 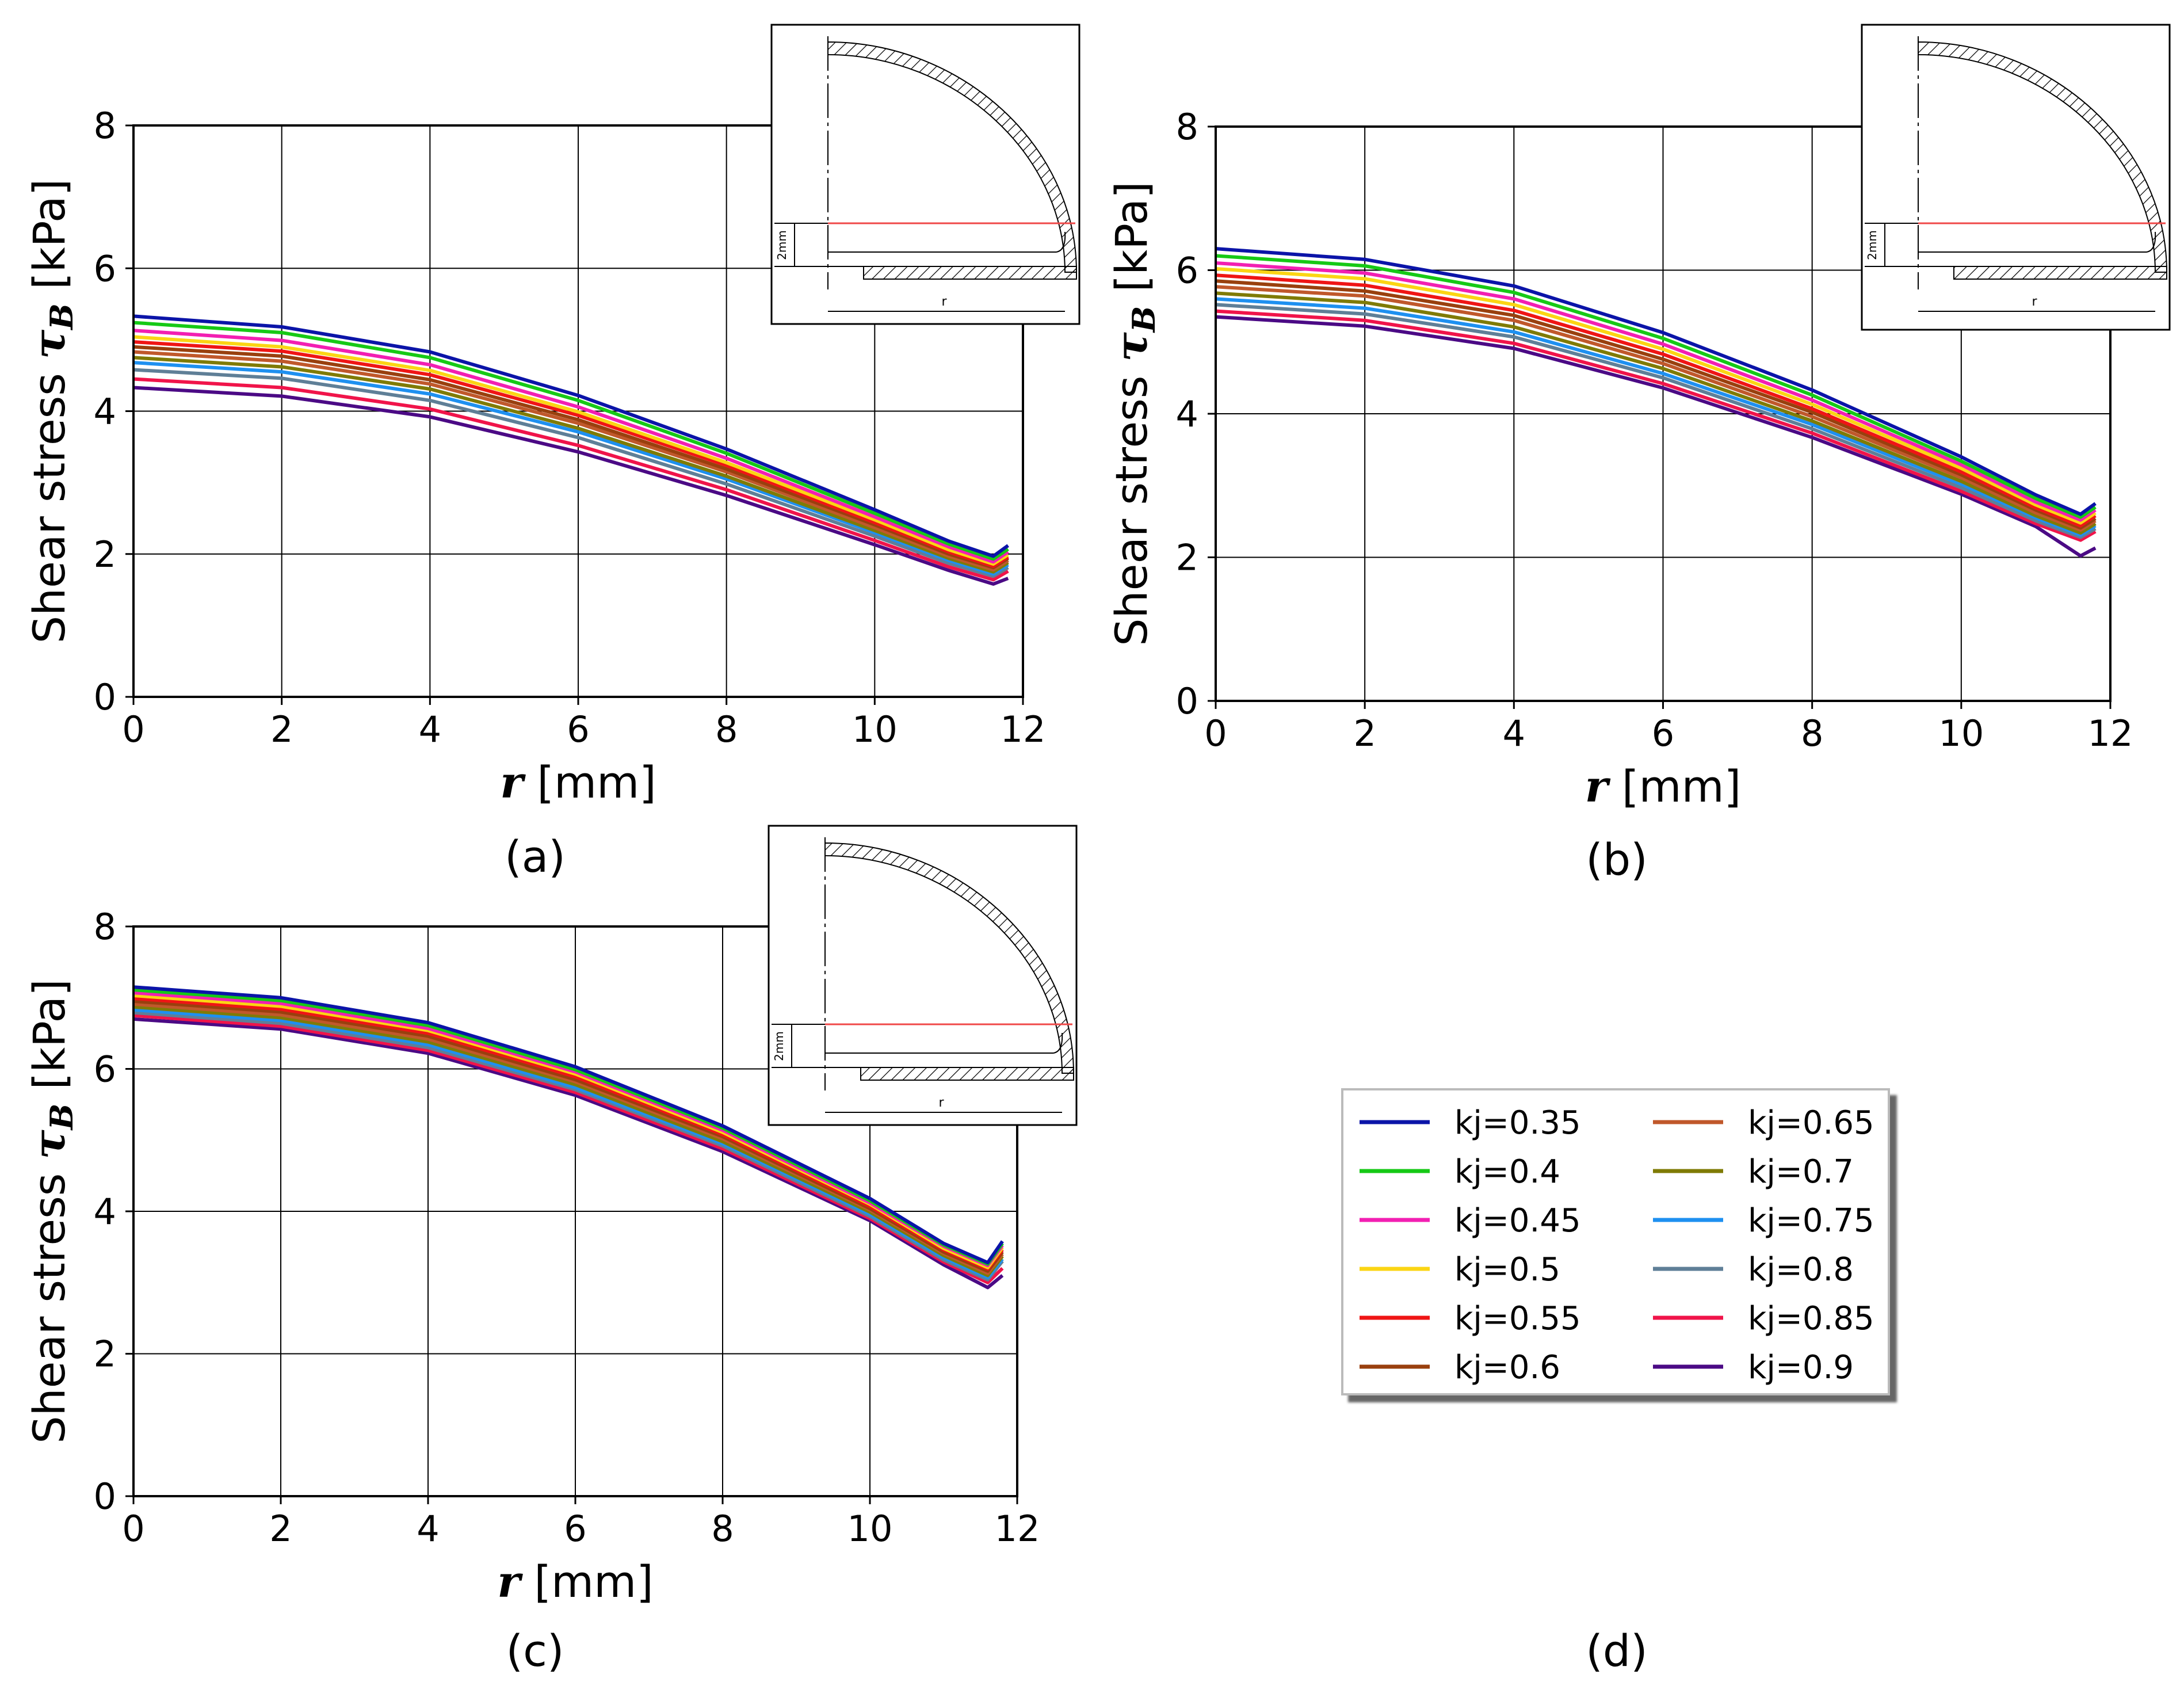 What do you see at coordinates (1617, 860) in the screenshot?
I see `caption-b: (b)` at bounding box center [1617, 860].